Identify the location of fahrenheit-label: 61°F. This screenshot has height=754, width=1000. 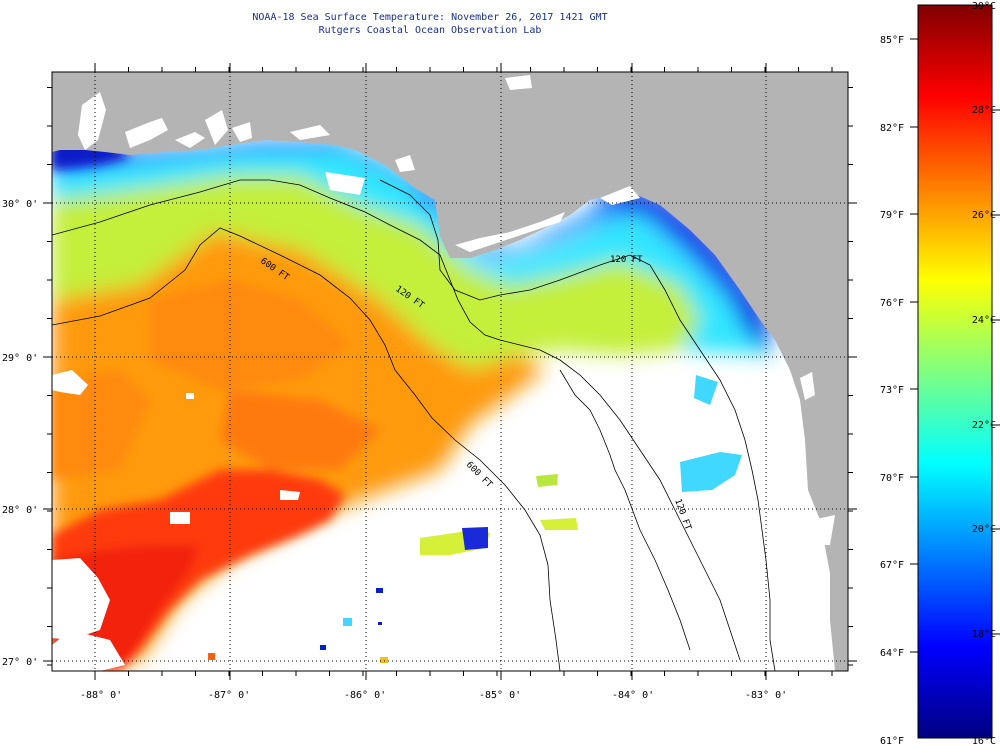
(892, 741).